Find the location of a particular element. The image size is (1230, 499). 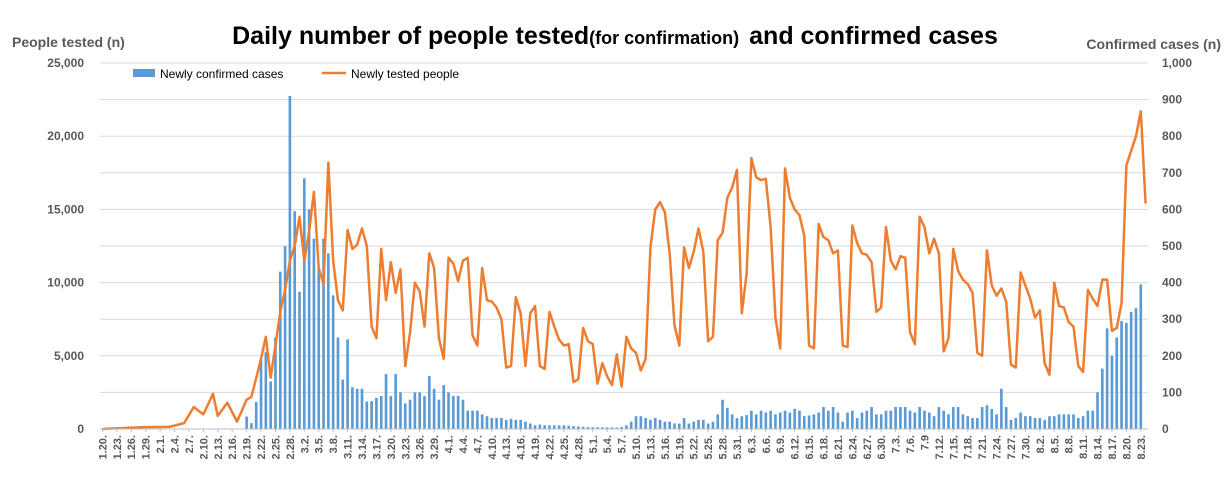

x-tick-label: 6.12. is located at coordinates (796, 447).